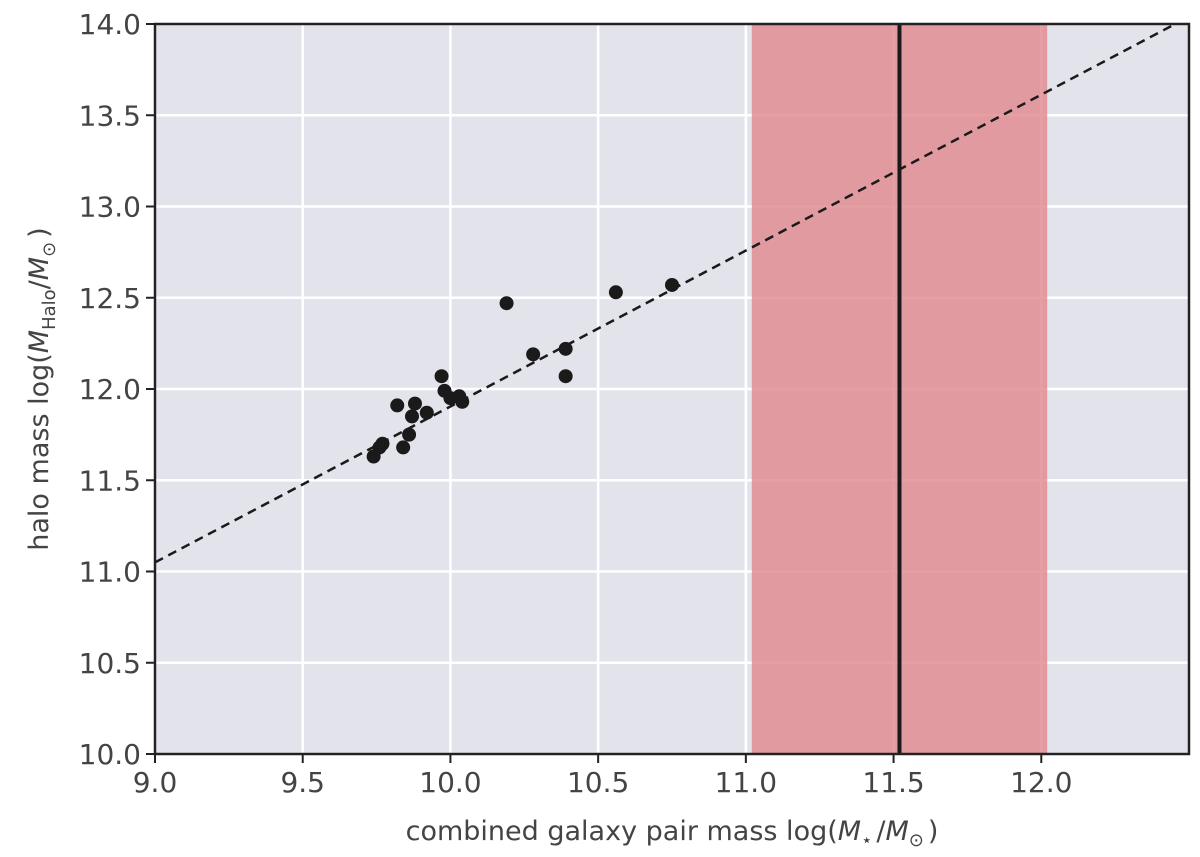 The height and width of the screenshot is (857, 1200). Describe the element at coordinates (42, 388) in the screenshot. I see `y-axis-label: halo mass log(MHalo/M⊙)` at that location.